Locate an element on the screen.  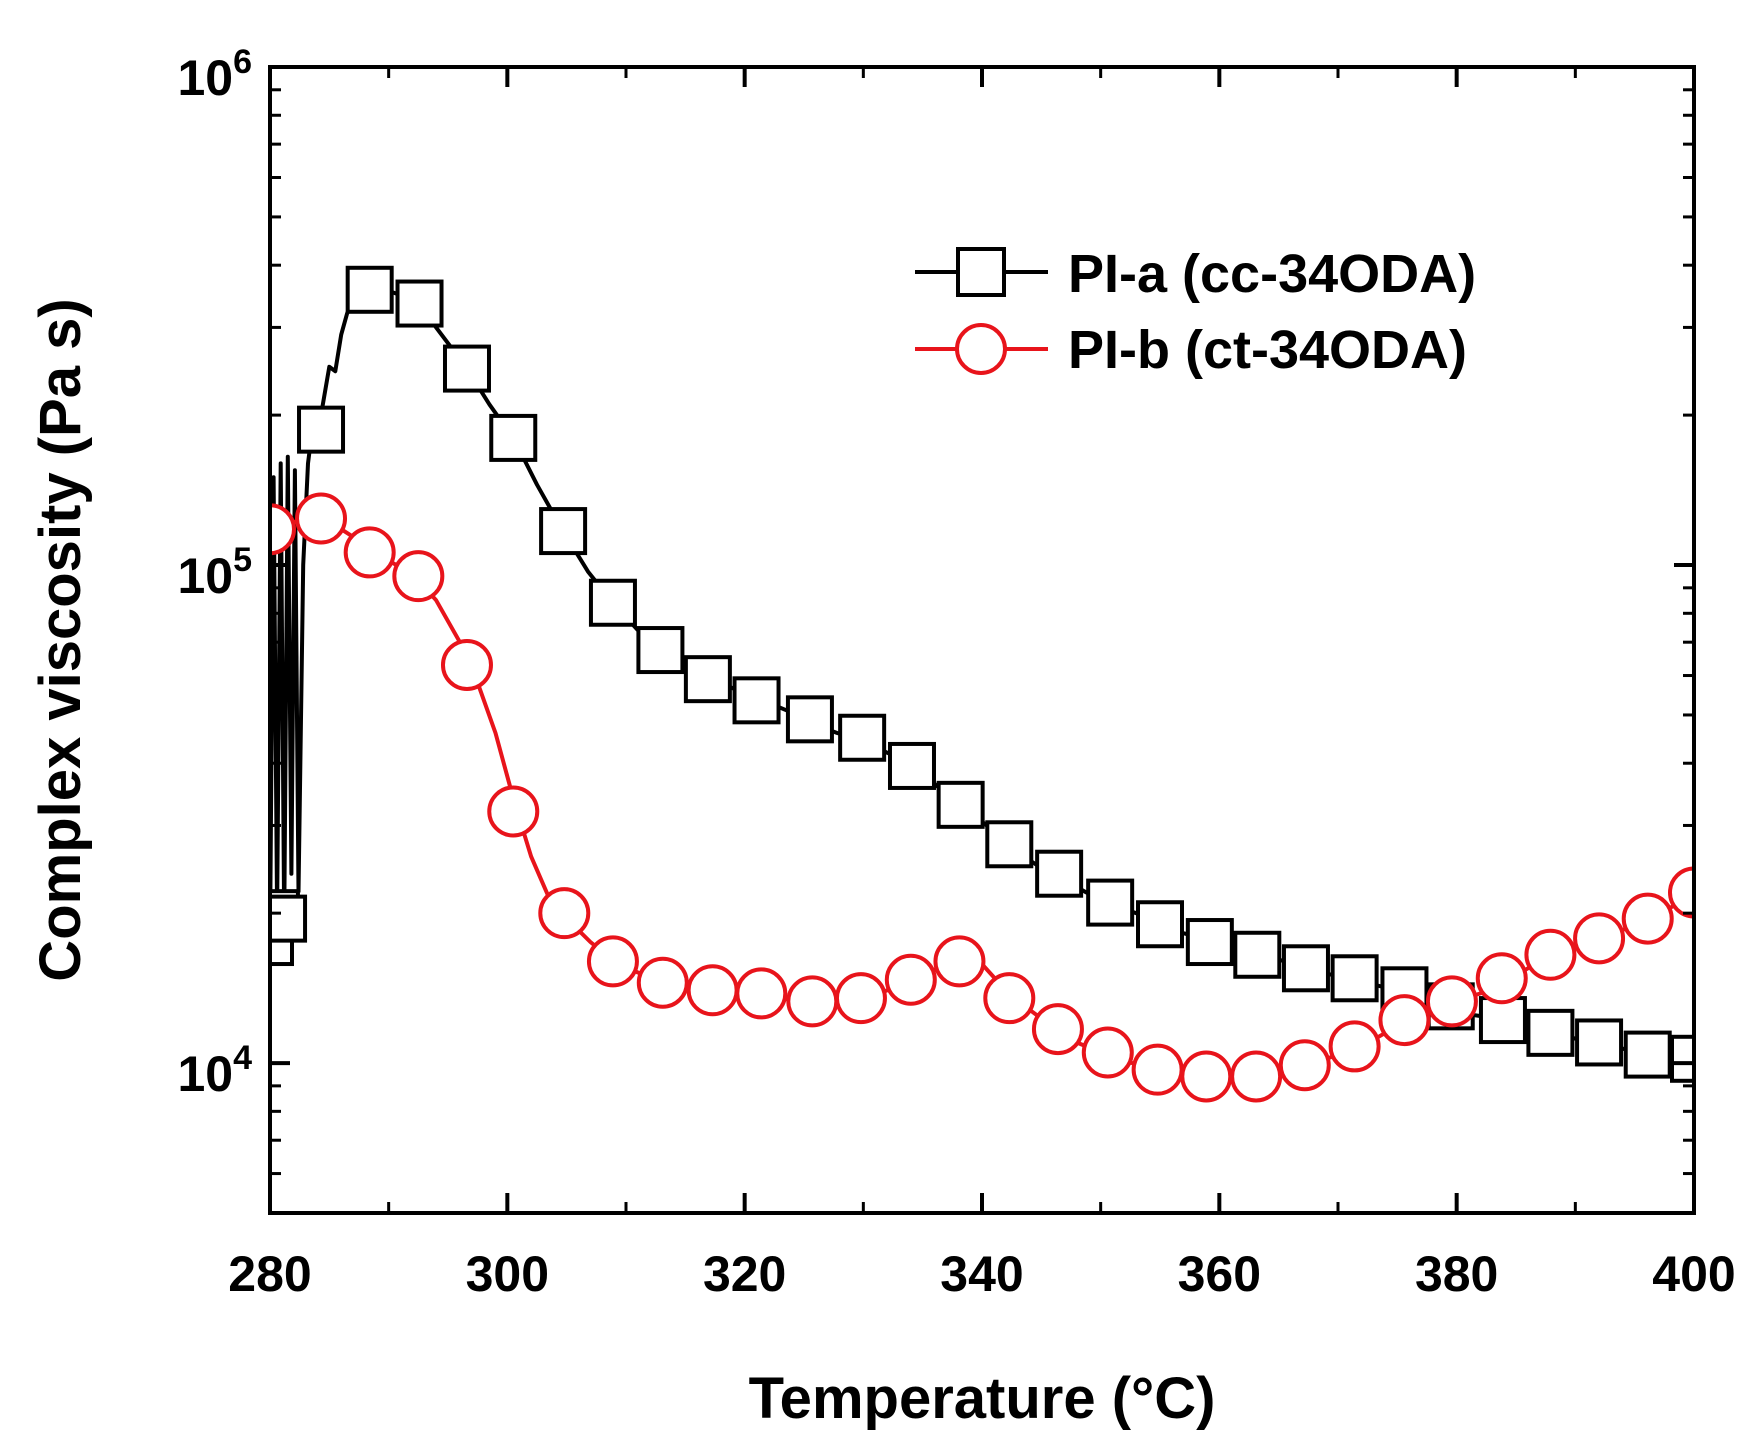
x-tick-label: 380 is located at coordinates (1456, 1274).